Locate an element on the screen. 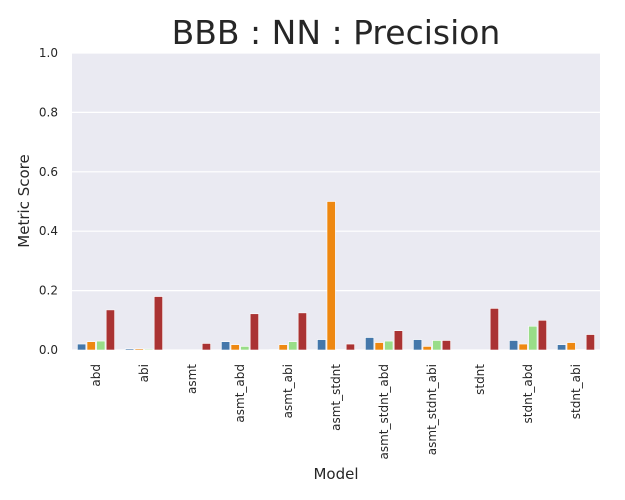 This screenshot has width=625, height=500. x-tick-label: stdnt is located at coordinates (480, 379).